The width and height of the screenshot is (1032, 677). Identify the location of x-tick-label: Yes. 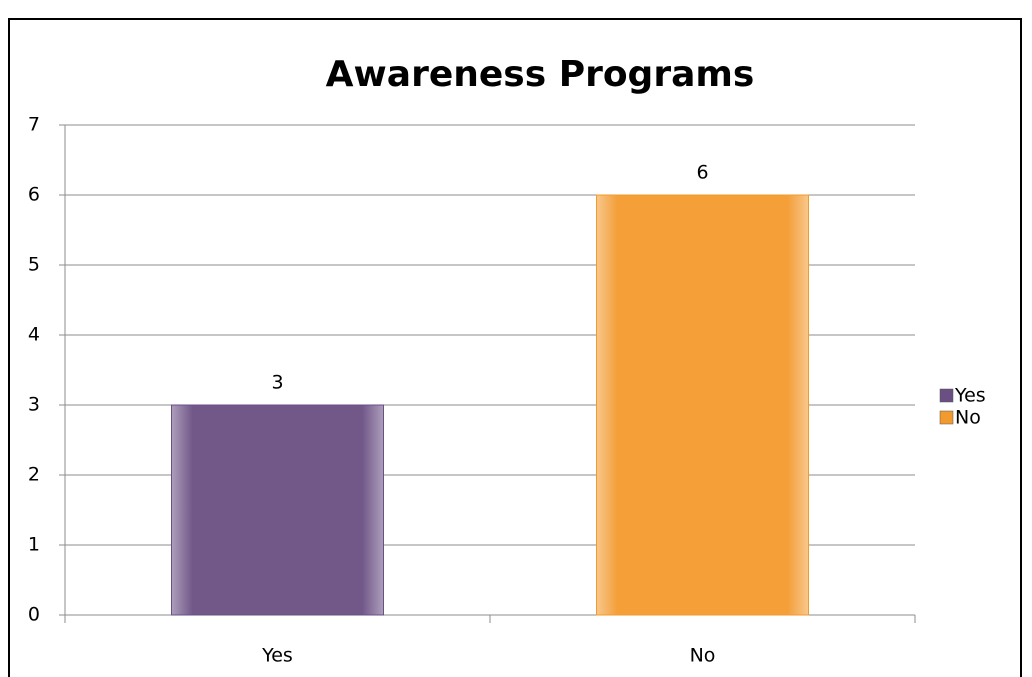
(277, 656).